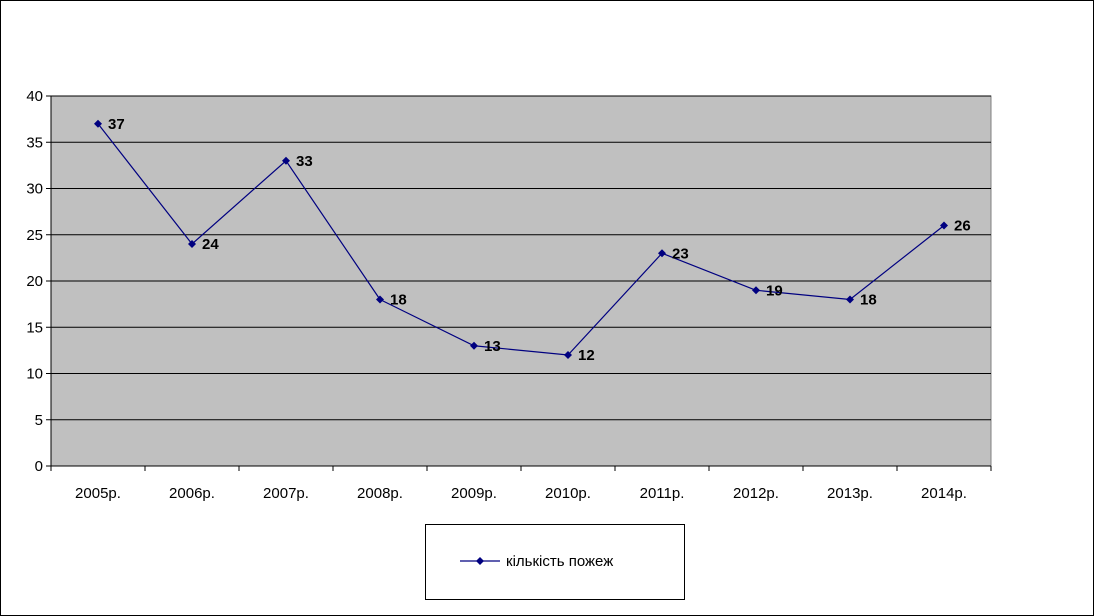 This screenshot has width=1094, height=616. What do you see at coordinates (492, 346) in the screenshot?
I see `data-label: 13` at bounding box center [492, 346].